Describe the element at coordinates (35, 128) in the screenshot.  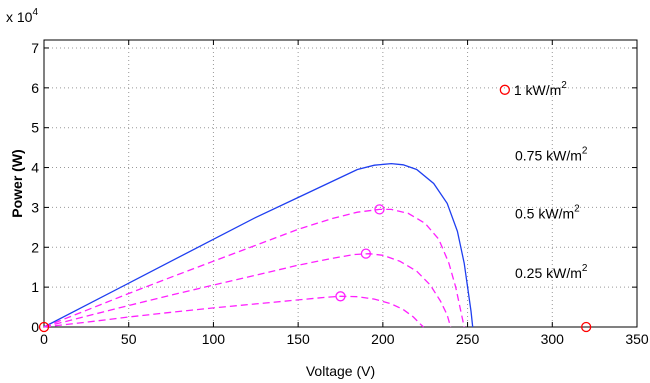
I see `y-tick-label: 5` at that location.